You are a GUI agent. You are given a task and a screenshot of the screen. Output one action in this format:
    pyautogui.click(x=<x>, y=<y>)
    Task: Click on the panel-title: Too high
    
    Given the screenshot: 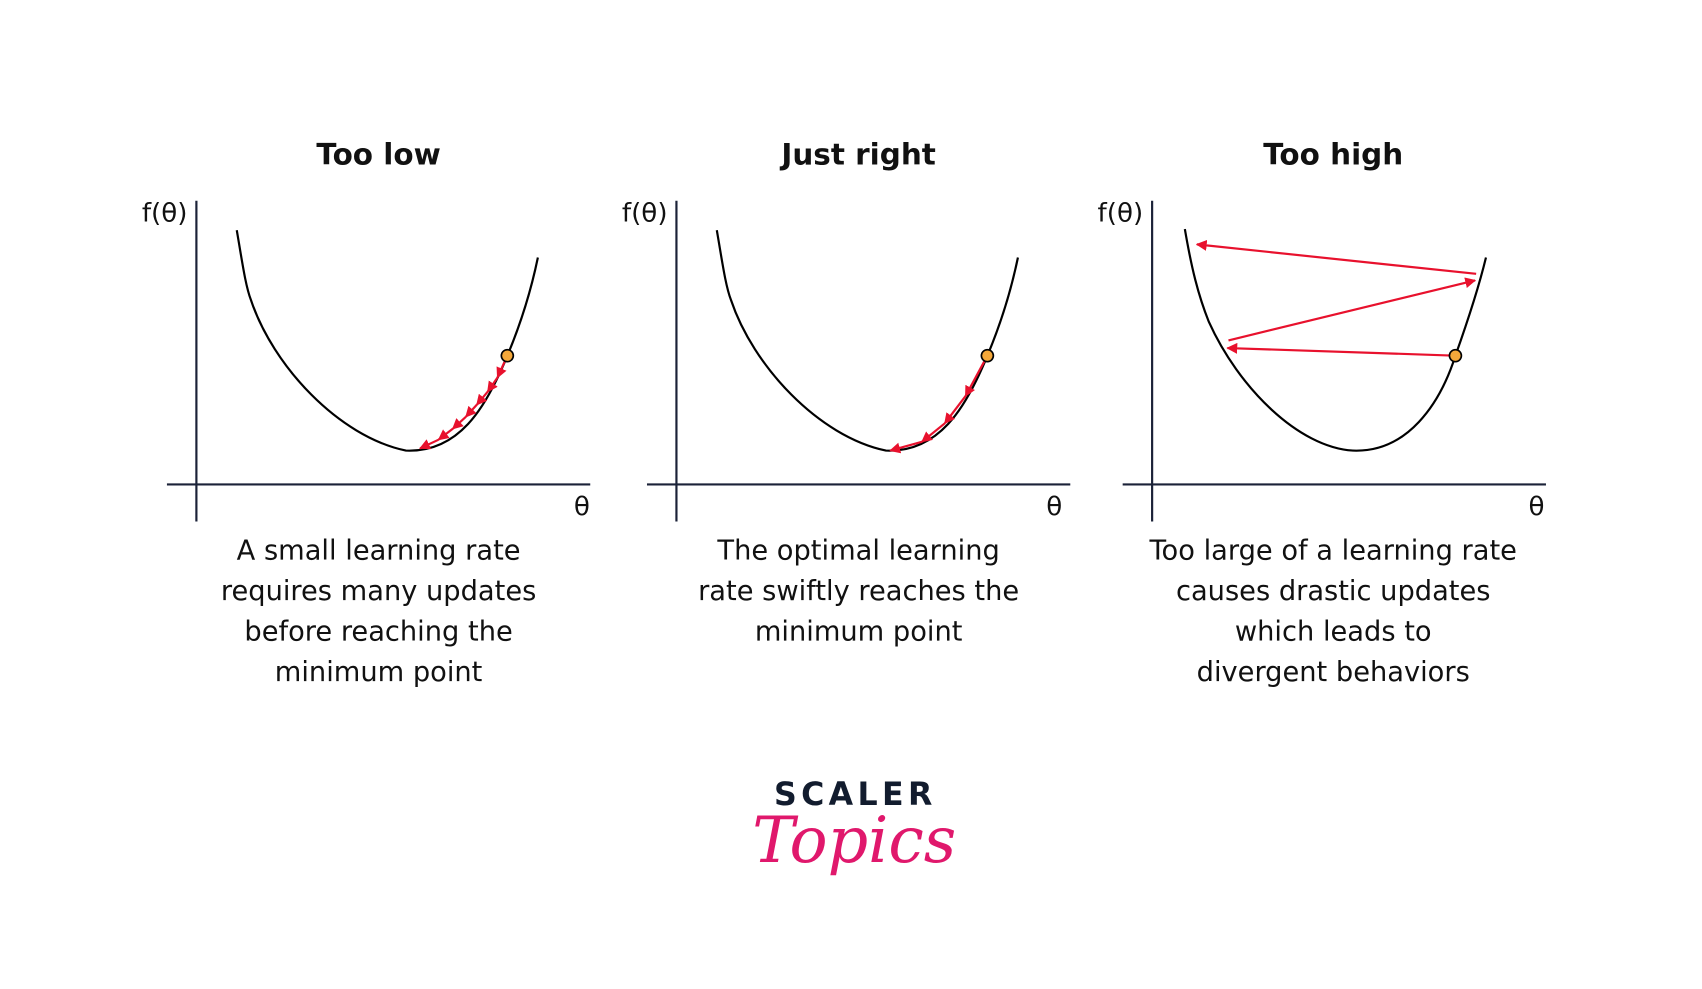 What is the action you would take?
    pyautogui.click(x=1333, y=155)
    